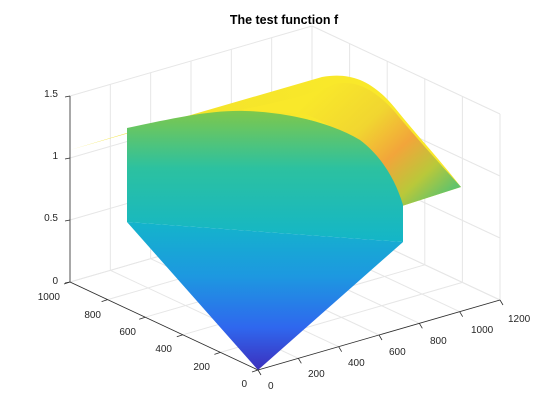  What do you see at coordinates (356, 363) in the screenshot?
I see `x-tick-label: 400` at bounding box center [356, 363].